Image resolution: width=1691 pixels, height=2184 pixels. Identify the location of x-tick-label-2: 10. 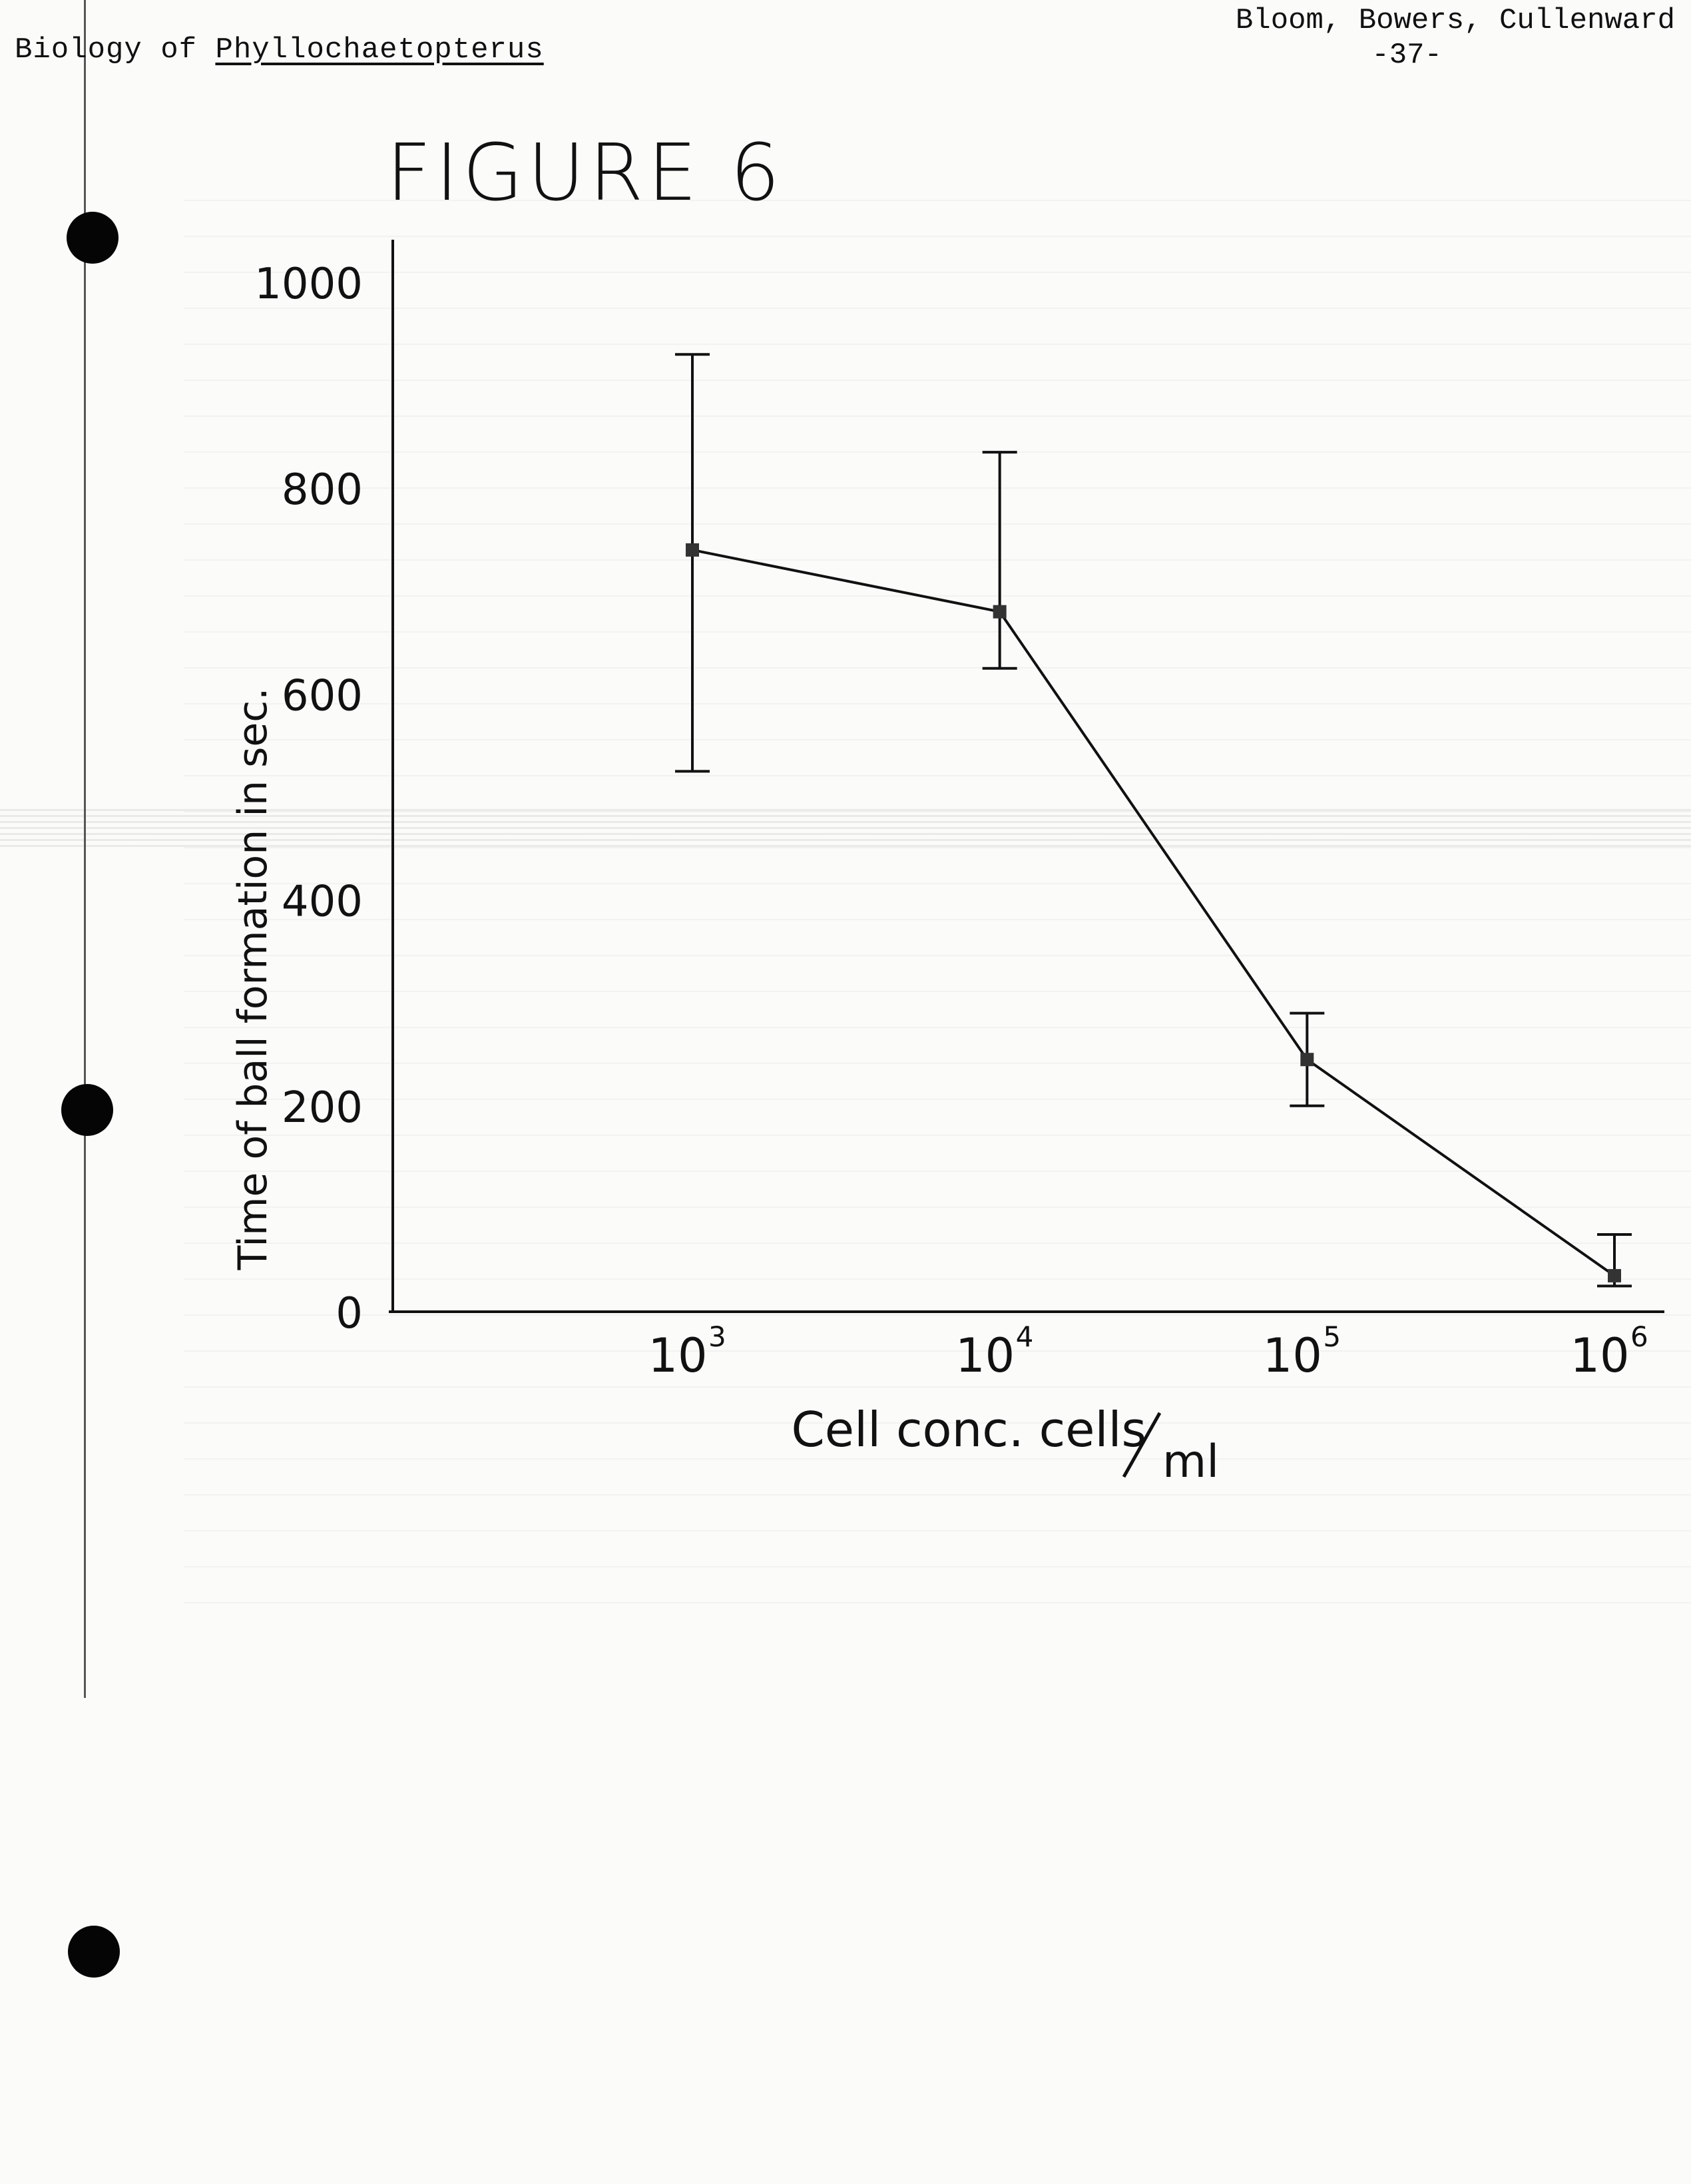
(1292, 1355).